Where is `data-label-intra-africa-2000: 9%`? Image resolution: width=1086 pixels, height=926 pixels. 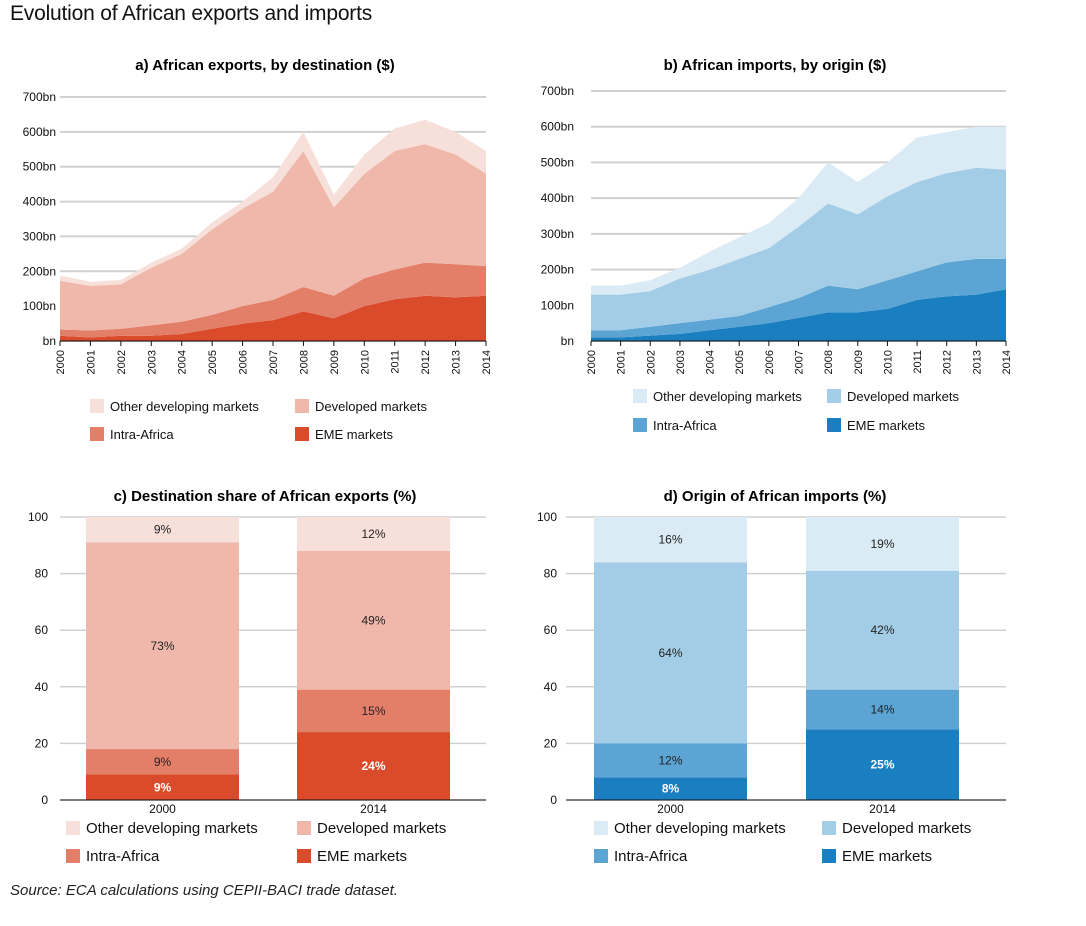 data-label-intra-africa-2000: 9% is located at coordinates (163, 762).